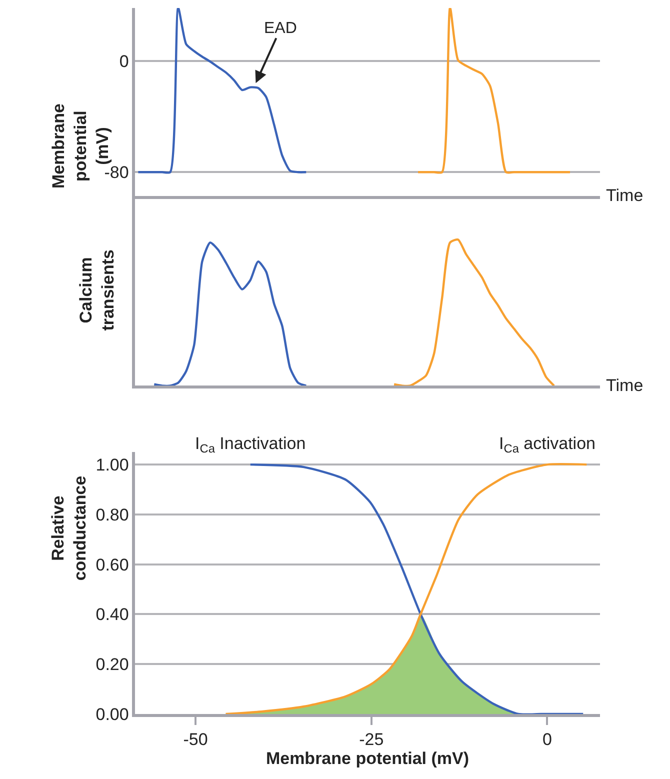 The height and width of the screenshot is (779, 670). Describe the element at coordinates (124, 61) in the screenshot. I see `y-tick-label: 0` at that location.